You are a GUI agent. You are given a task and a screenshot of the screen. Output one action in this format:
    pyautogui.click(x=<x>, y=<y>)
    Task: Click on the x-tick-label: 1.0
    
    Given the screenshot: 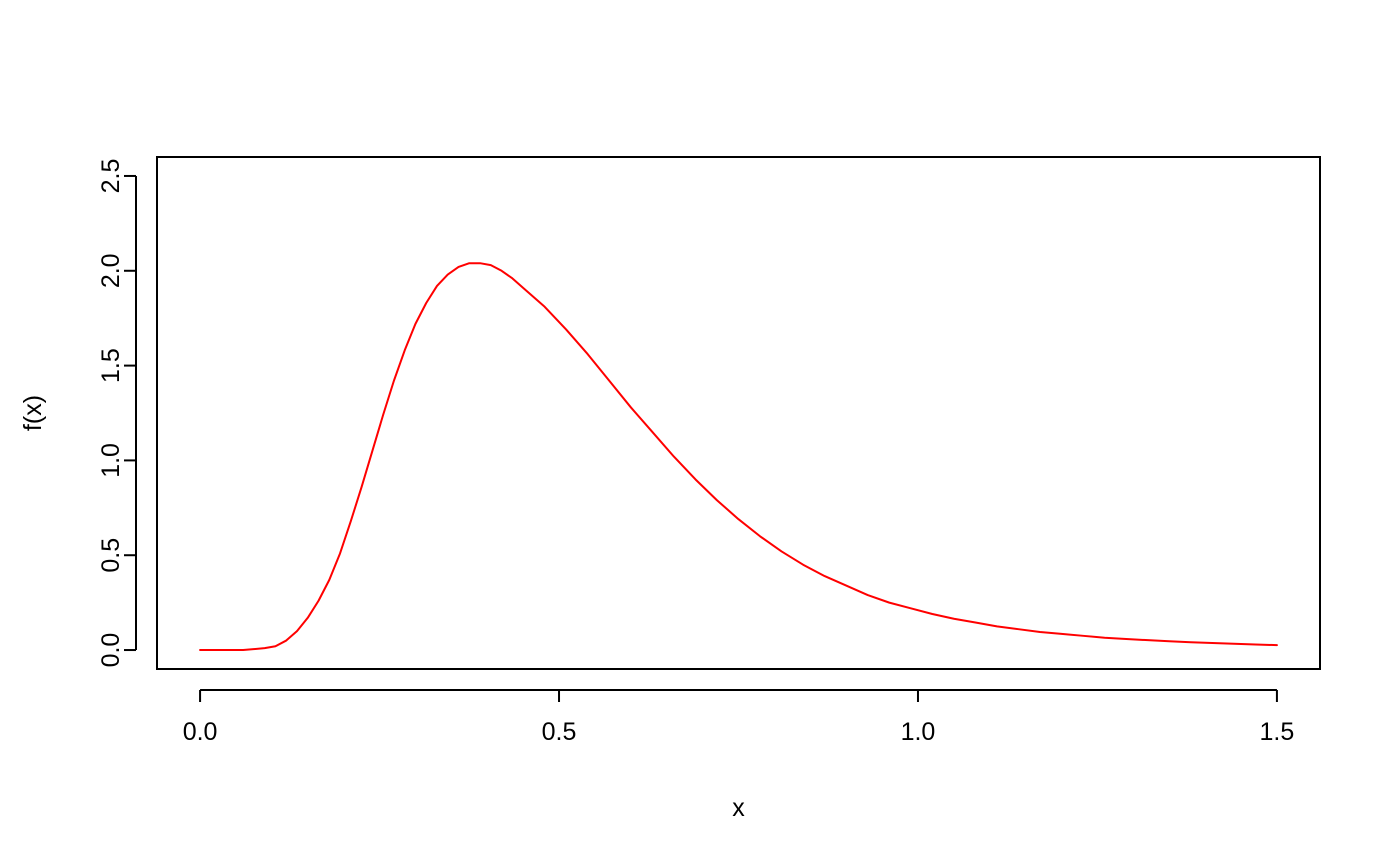 What is the action you would take?
    pyautogui.click(x=918, y=732)
    